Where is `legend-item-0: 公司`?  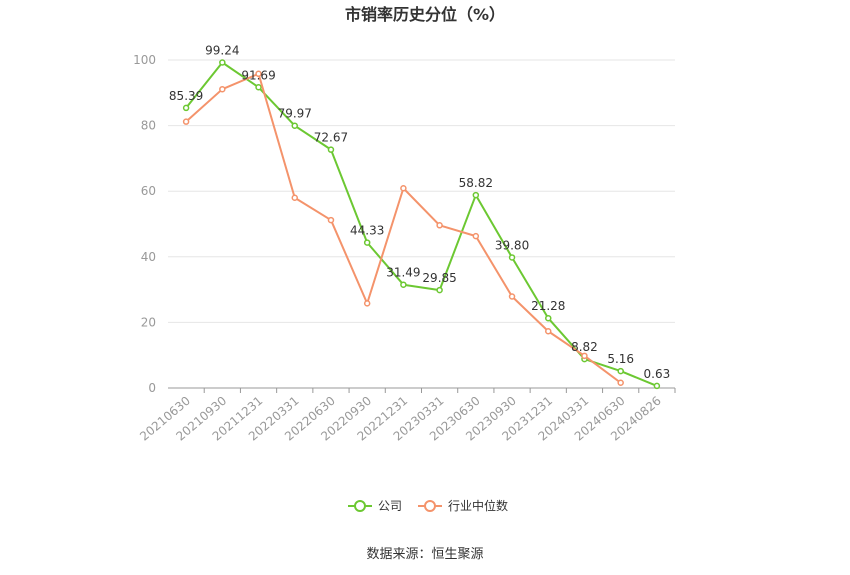
legend-item-0: 公司 is located at coordinates (375, 506).